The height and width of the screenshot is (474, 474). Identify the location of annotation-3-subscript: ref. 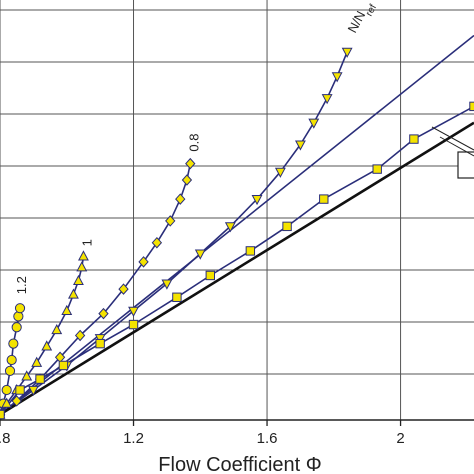
(370, 10).